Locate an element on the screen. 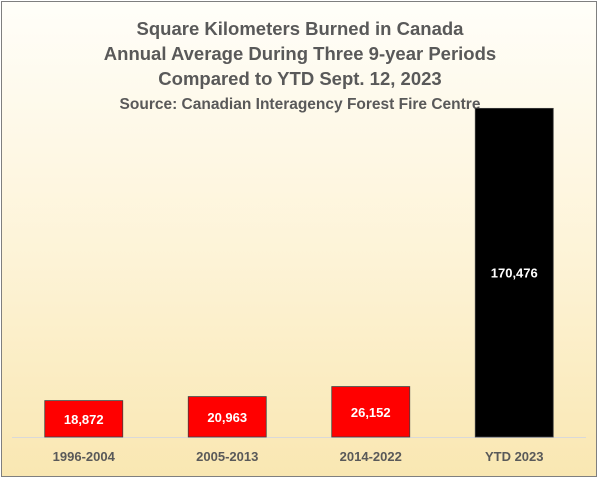 This screenshot has height=480, width=600. data-label-1996-2004: 18,872 is located at coordinates (84, 419).